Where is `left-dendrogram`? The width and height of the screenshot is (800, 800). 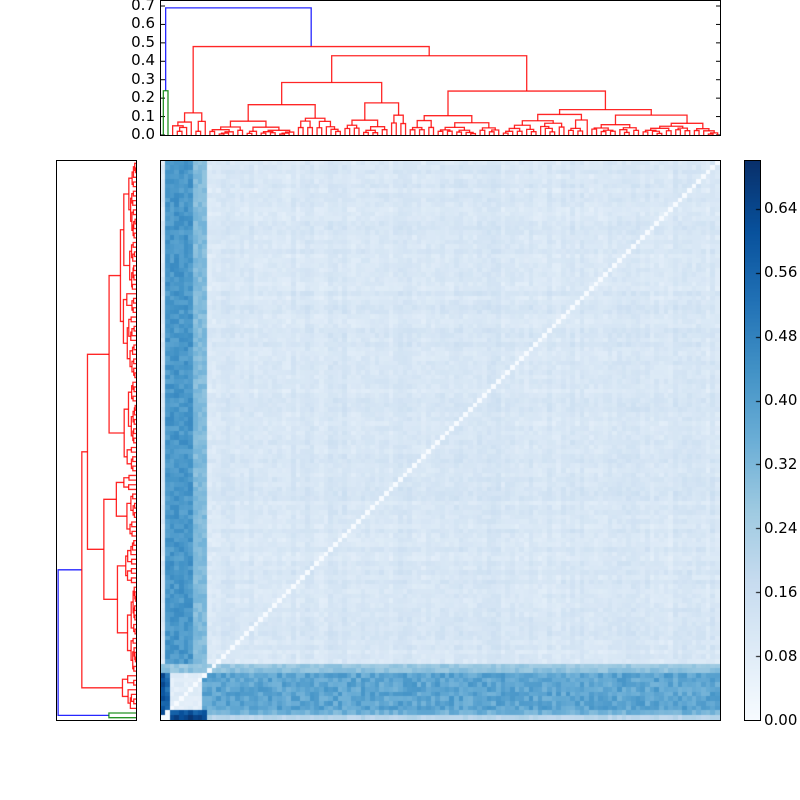
left-dendrogram is located at coordinates (96, 440).